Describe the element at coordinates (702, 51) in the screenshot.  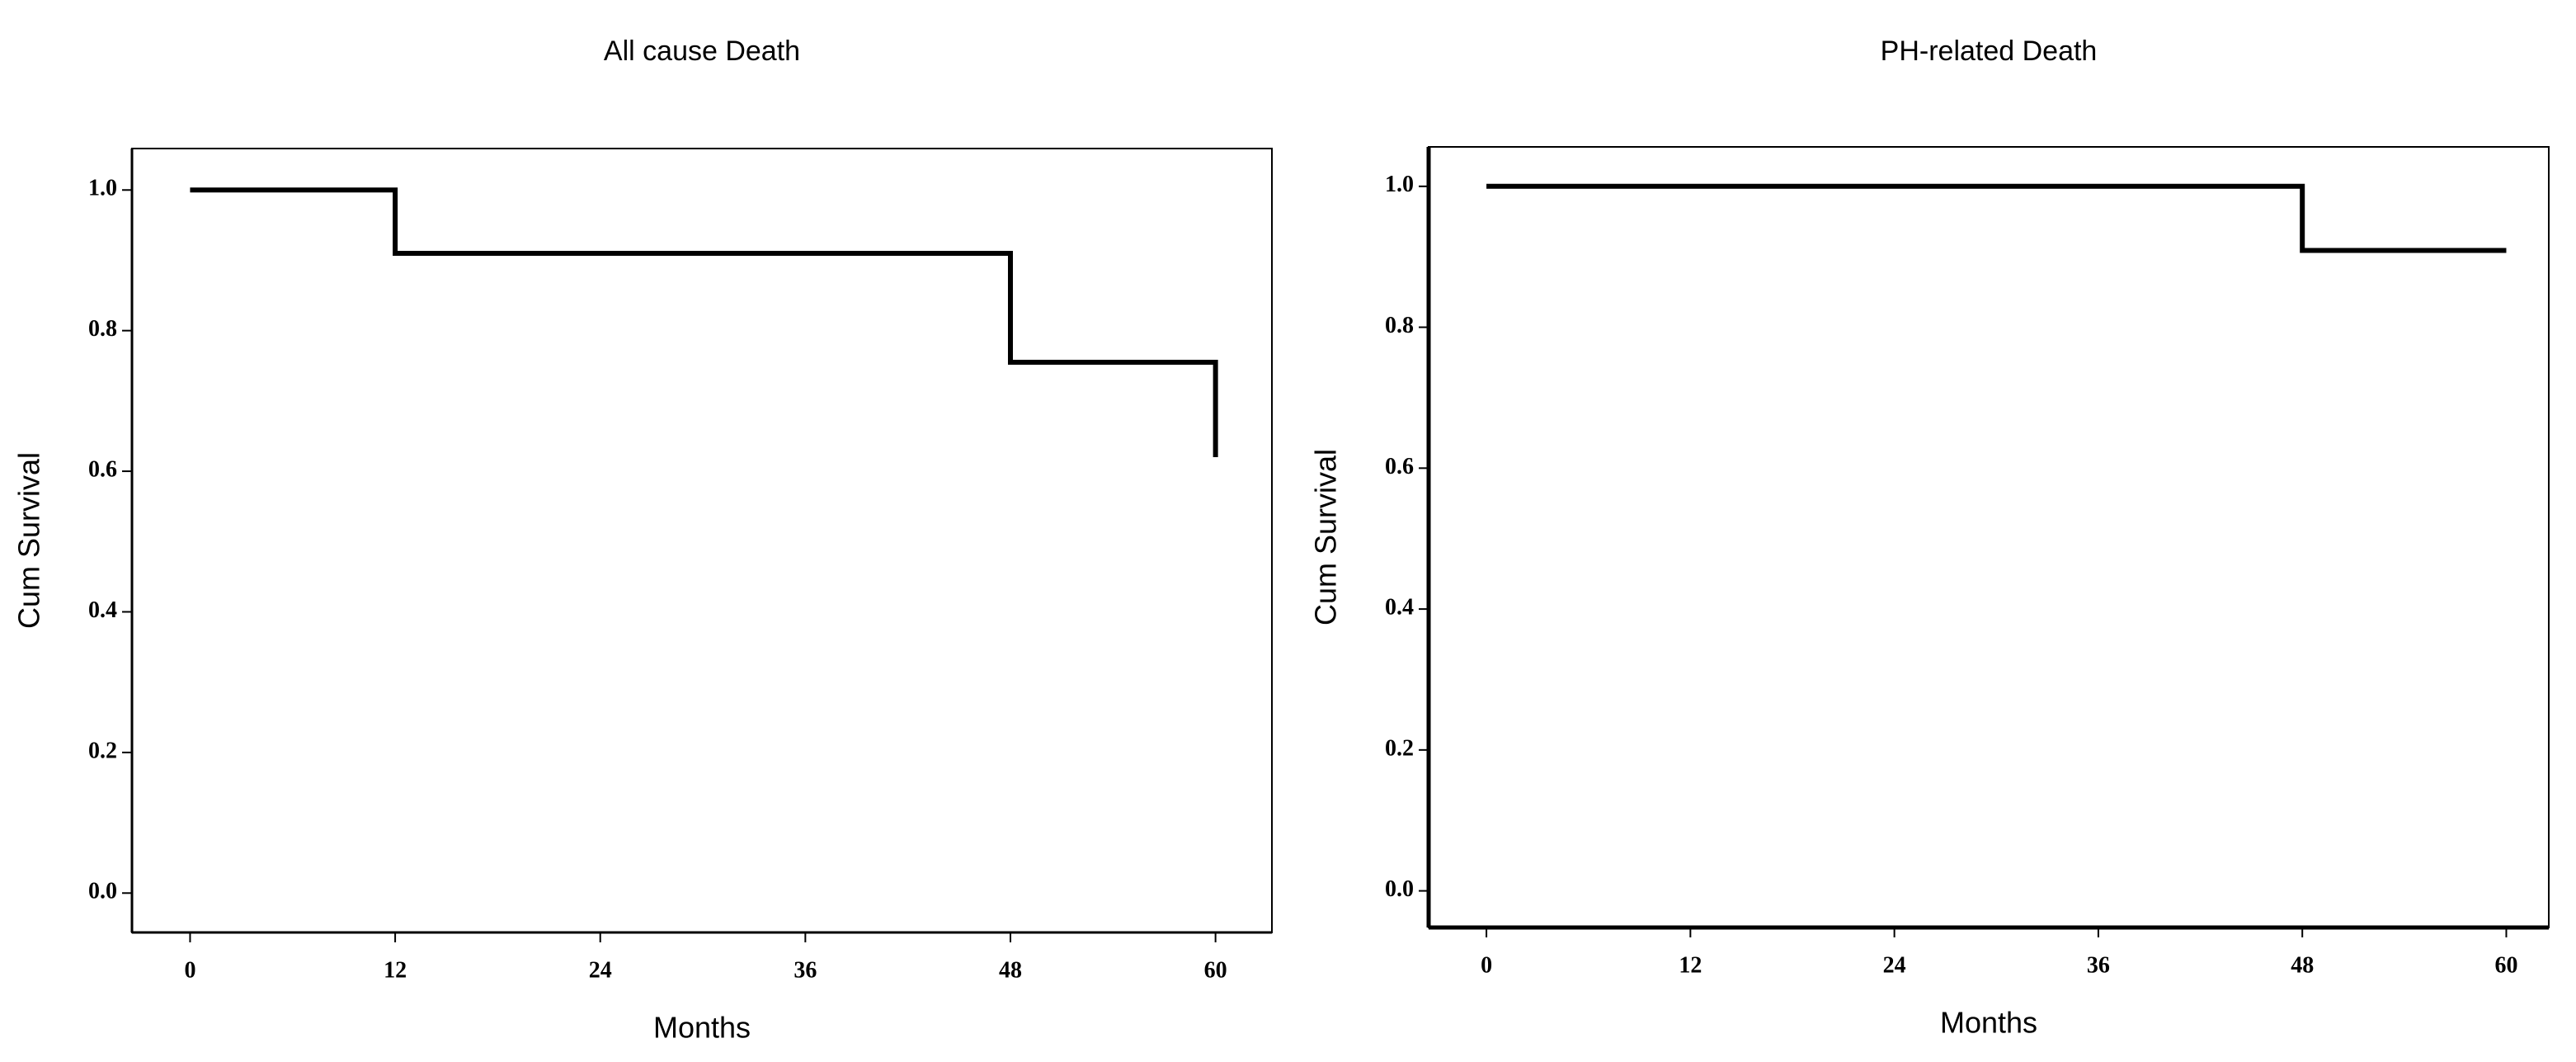
I see `chart-title: All cause Death` at that location.